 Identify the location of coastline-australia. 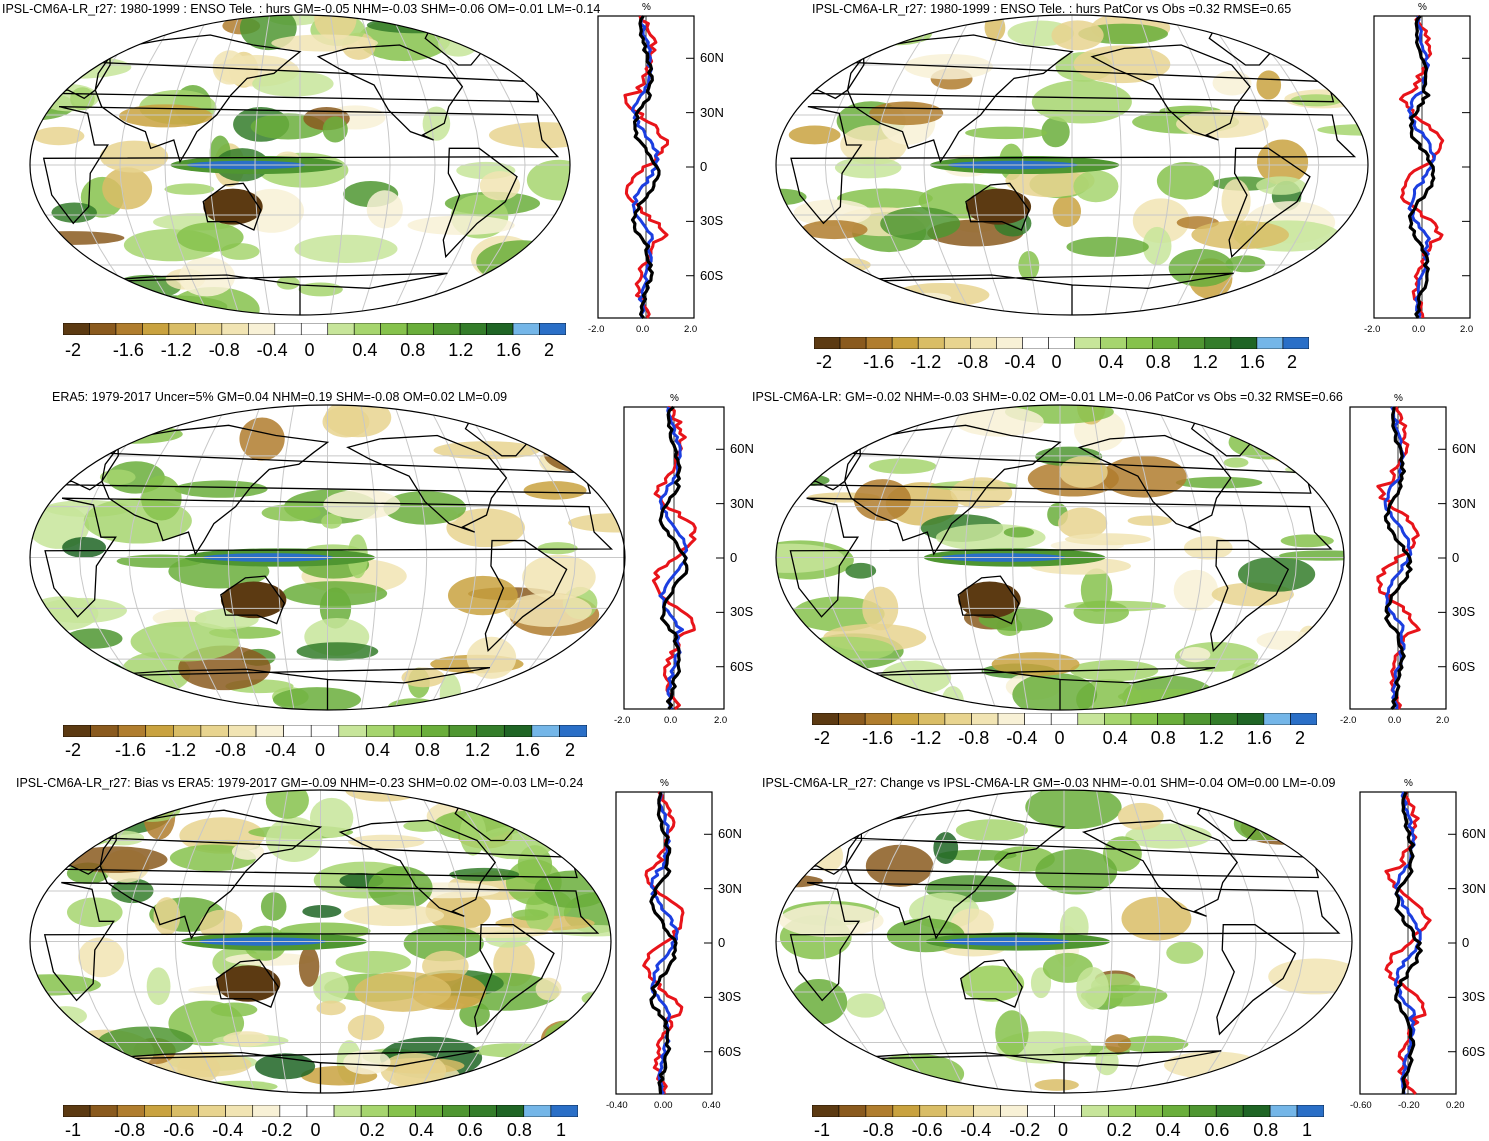
(991, 984).